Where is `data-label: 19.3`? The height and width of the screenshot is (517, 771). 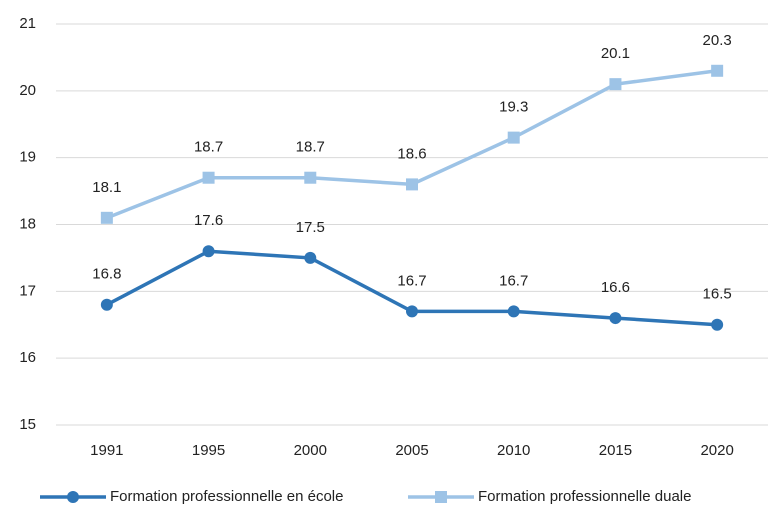
data-label: 19.3 is located at coordinates (513, 107).